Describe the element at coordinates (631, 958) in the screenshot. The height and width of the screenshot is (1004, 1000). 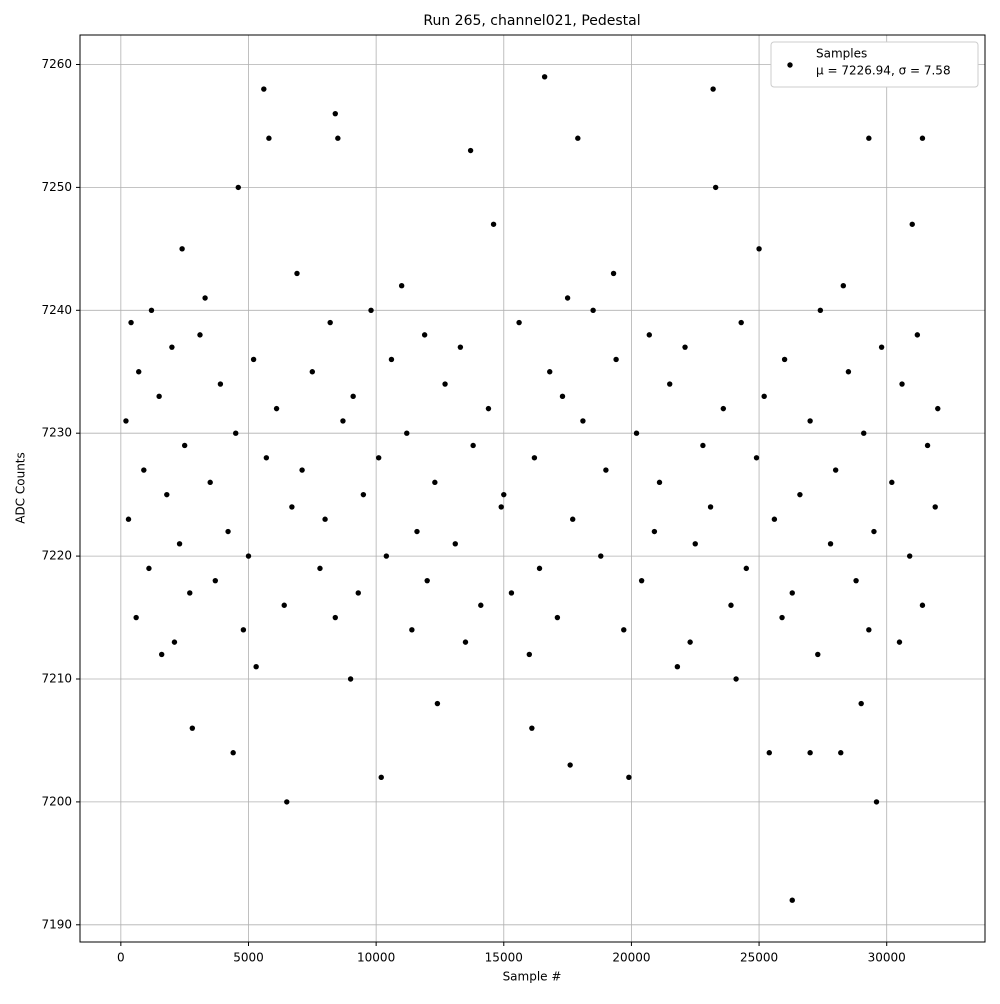
I see `x-tick-label: 20000` at that location.